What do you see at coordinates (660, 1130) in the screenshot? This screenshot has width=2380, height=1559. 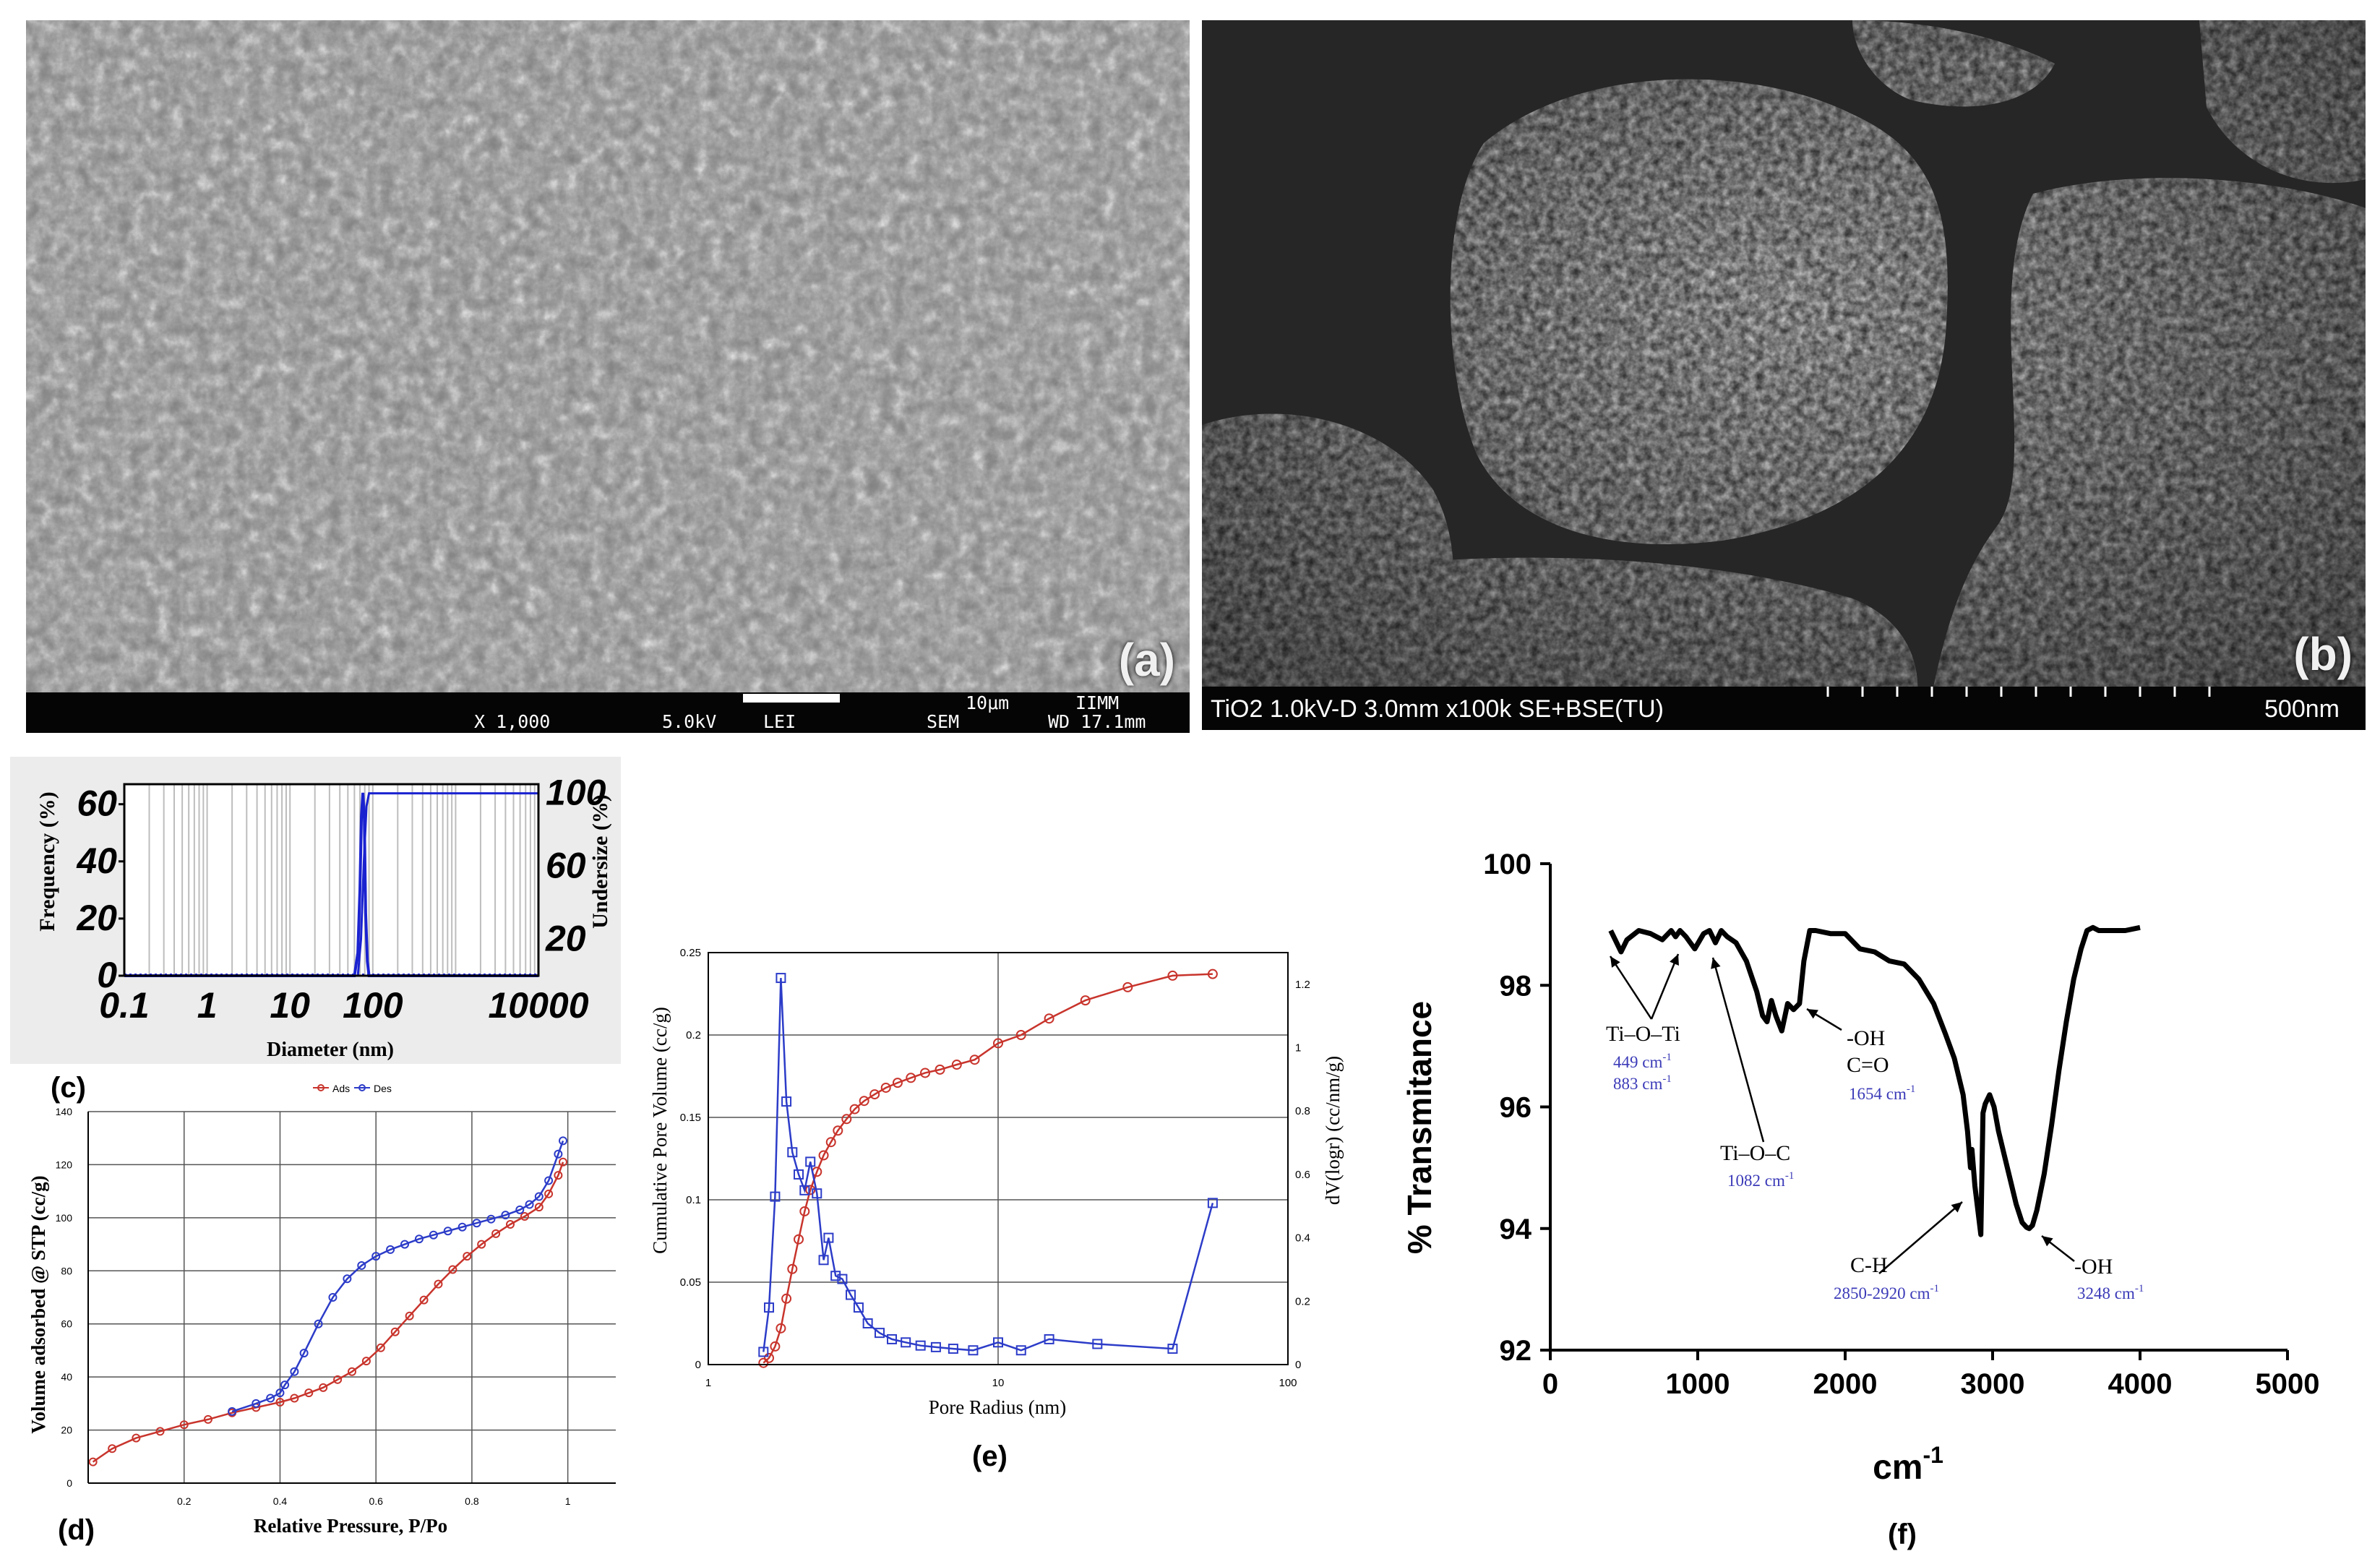 I see `chart-e-ylabel: Cumulative Pore Volume (cc/g)` at bounding box center [660, 1130].